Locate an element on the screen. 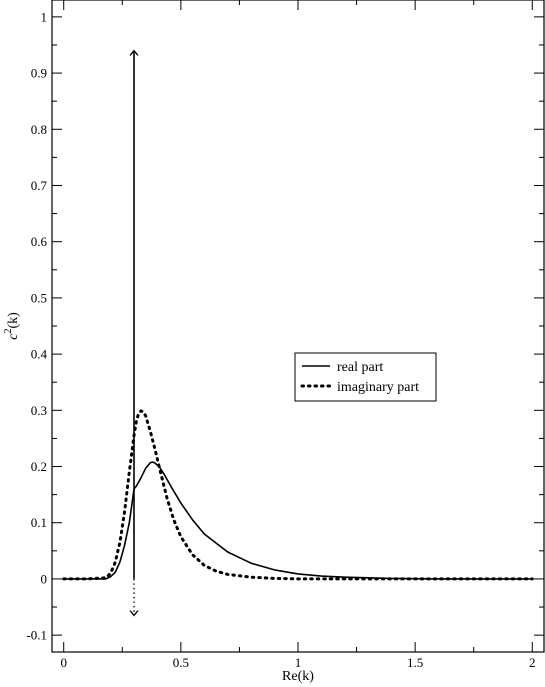 The height and width of the screenshot is (687, 545). y-tick-label: 0.9 is located at coordinates (39, 73).